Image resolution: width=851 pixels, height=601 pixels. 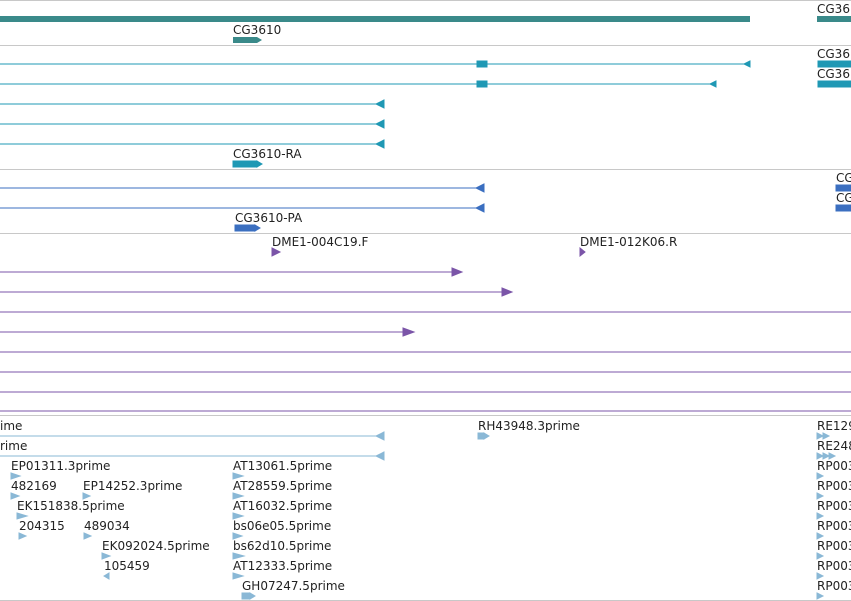 I want to click on est-label: EP14252.3prime, so click(x=133, y=486).